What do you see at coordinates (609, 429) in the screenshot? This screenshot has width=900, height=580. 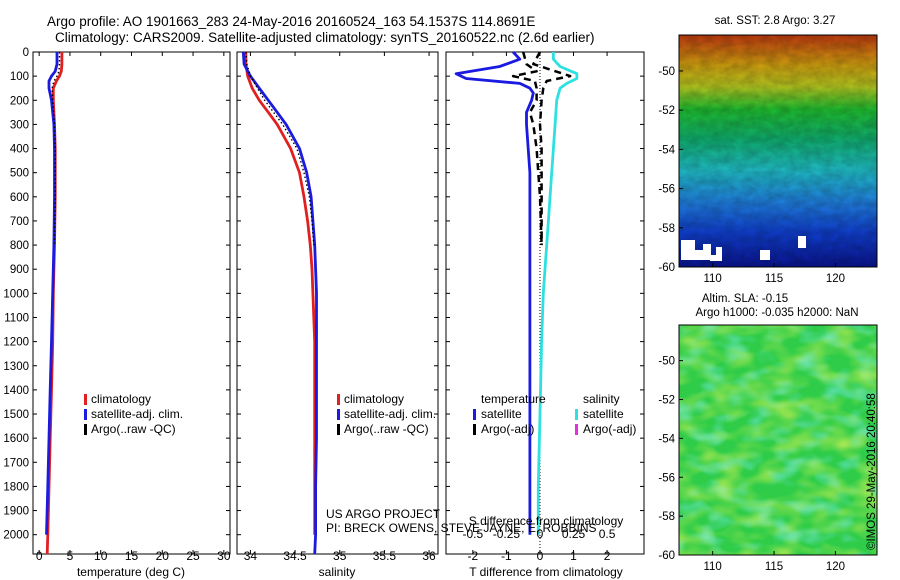 I see `legend-label-s-argo: Argo(-adj)` at bounding box center [609, 429].